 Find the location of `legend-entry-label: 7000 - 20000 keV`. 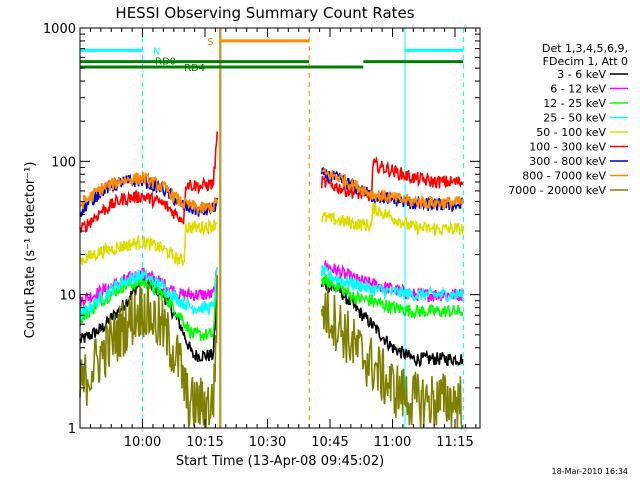

legend-entry-label: 7000 - 20000 keV is located at coordinates (557, 190).